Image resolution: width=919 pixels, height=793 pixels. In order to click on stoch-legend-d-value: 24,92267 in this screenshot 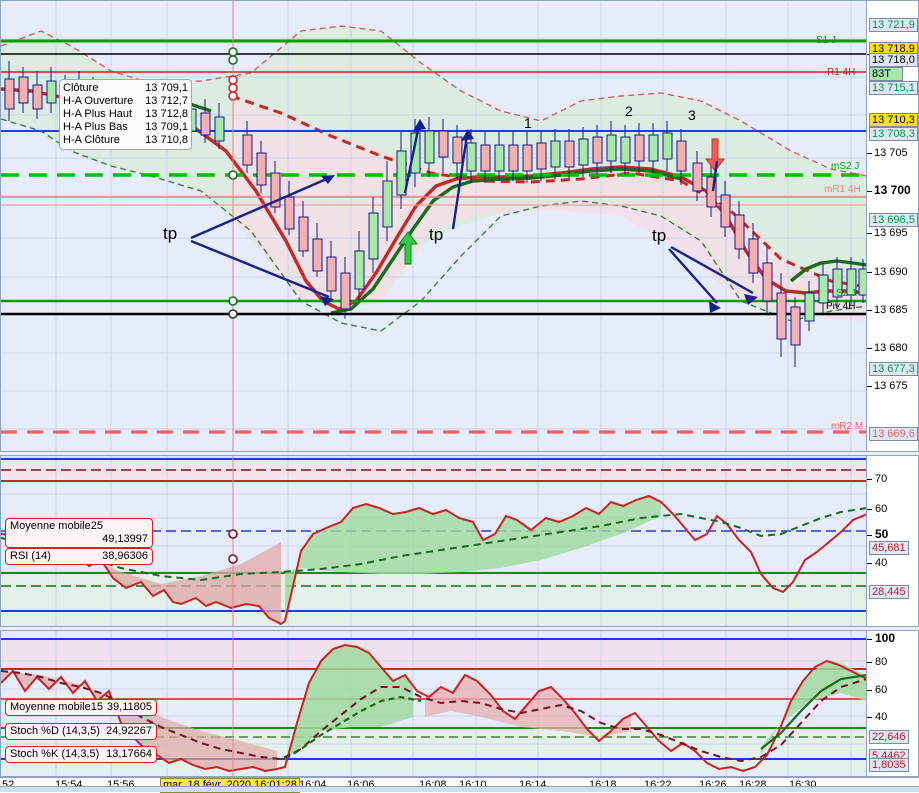, I will do `click(129, 731)`.